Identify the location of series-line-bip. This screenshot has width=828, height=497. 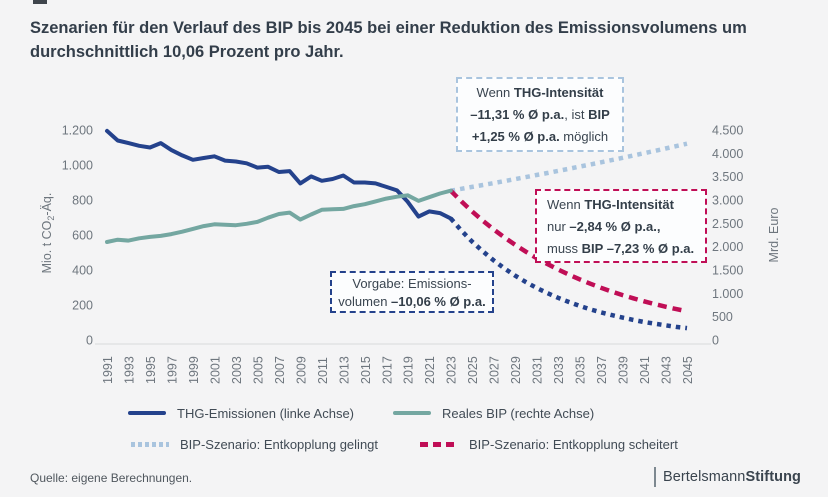
(279, 216).